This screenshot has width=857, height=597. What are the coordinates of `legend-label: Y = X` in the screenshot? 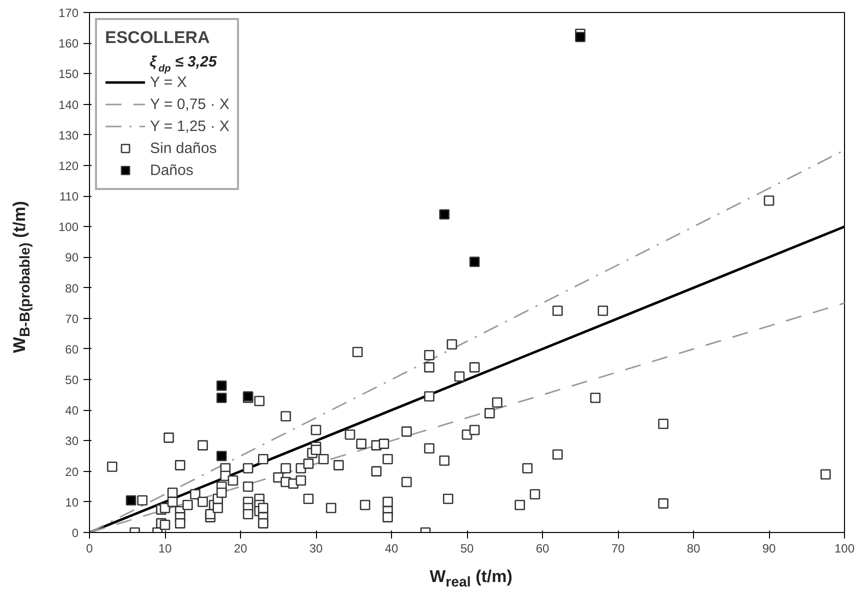 It's located at (168, 82).